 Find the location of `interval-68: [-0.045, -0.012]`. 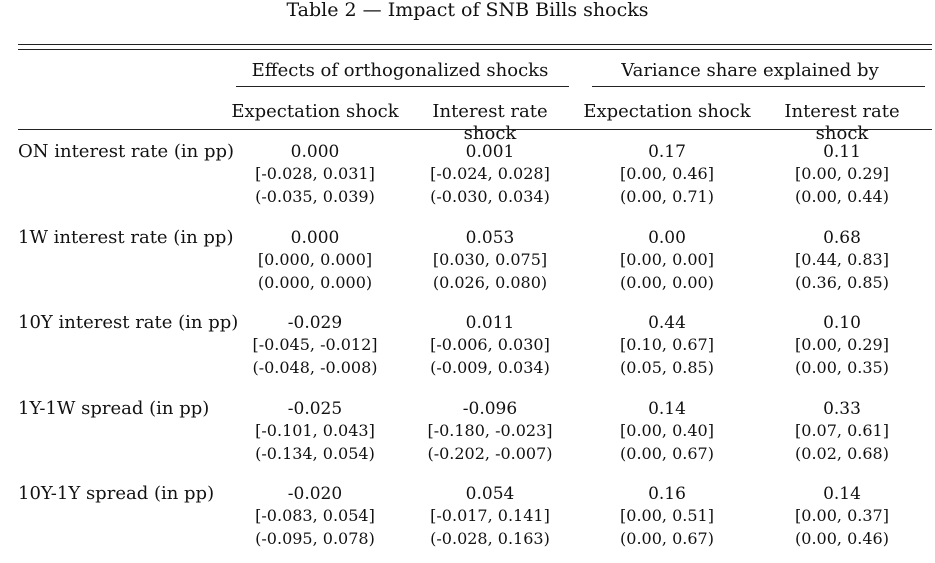

interval-68: [-0.045, -0.012] is located at coordinates (315, 344).